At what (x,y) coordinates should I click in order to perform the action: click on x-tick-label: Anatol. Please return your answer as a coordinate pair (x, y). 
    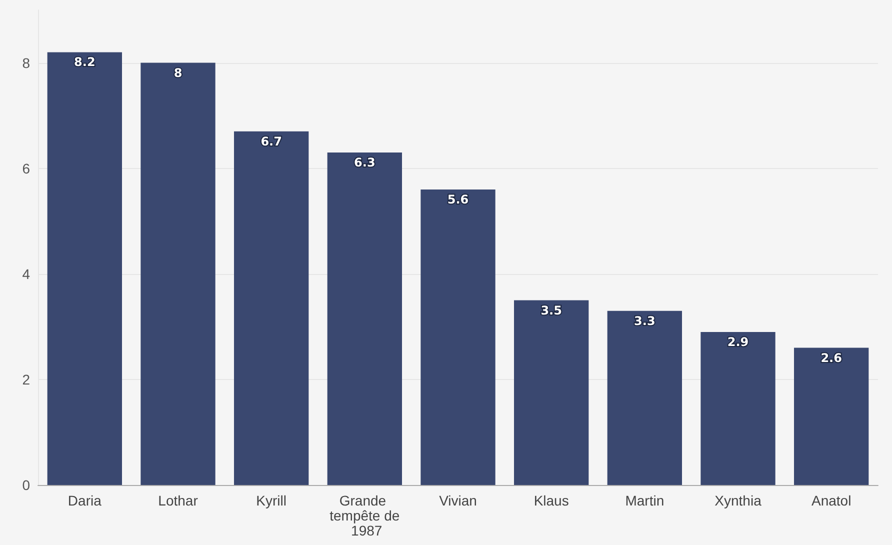
    Looking at the image, I should click on (831, 500).